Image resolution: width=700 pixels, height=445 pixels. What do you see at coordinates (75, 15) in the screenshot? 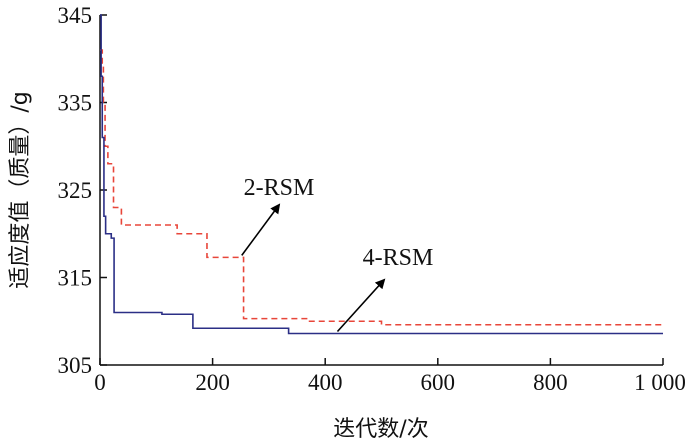
I see `y-tick-label: 345` at bounding box center [75, 15].